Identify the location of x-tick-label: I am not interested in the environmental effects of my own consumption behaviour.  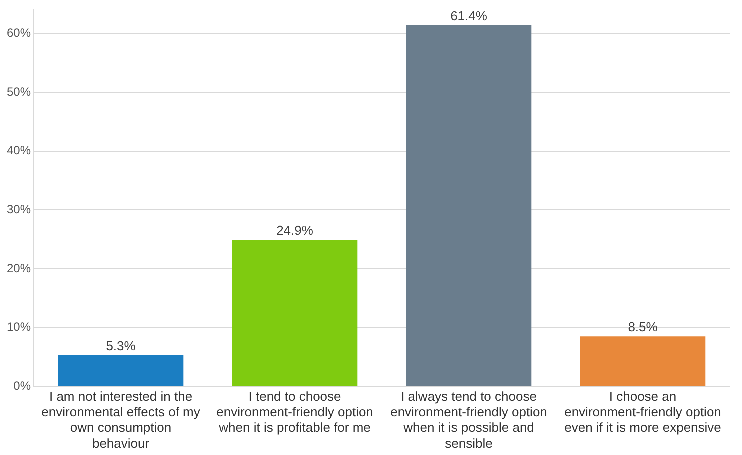
(121, 419).